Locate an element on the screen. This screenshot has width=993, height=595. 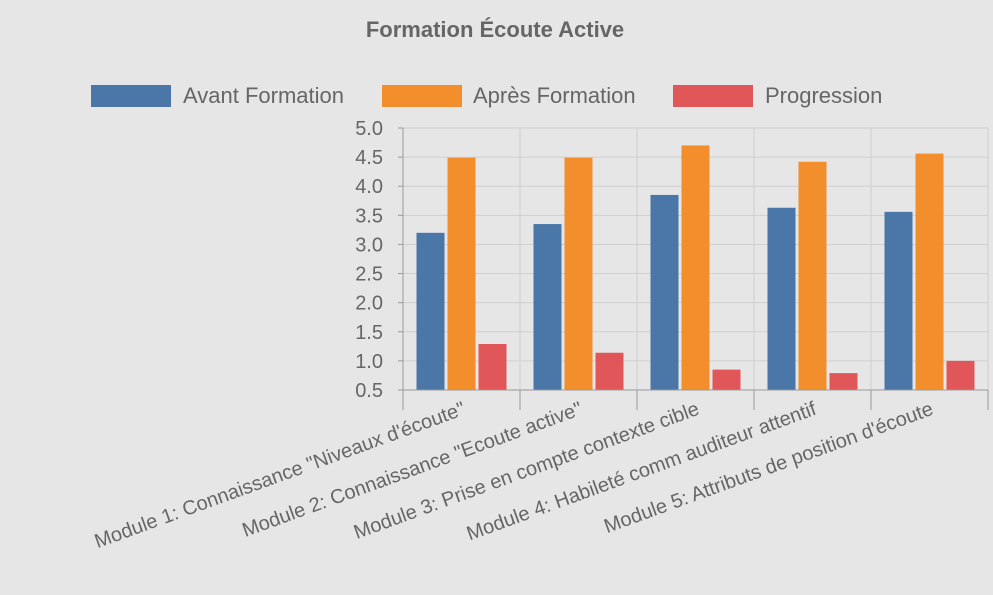
legend-label-1: Avant Formation is located at coordinates (263, 95).